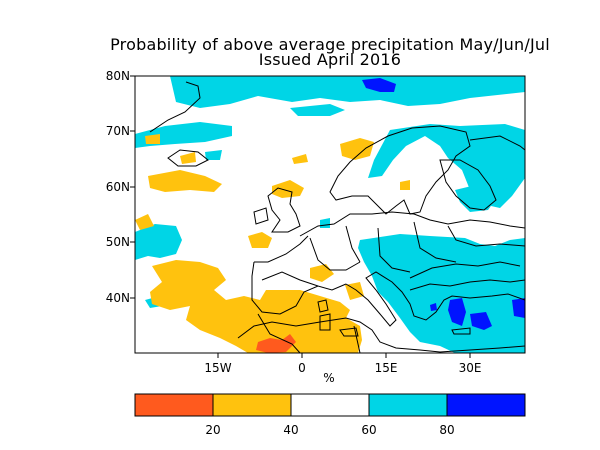  What do you see at coordinates (118, 76) in the screenshot?
I see `lat-label-80n: 80N` at bounding box center [118, 76].